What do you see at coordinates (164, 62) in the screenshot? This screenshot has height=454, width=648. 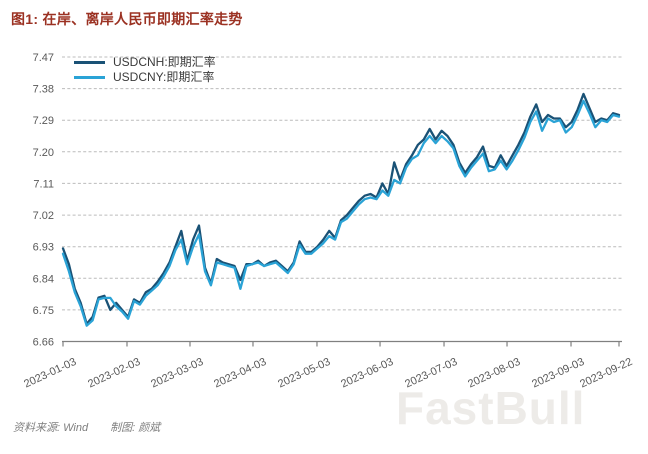 I see `legend-label-usdcnh: USDCNH:即期汇率` at bounding box center [164, 62].